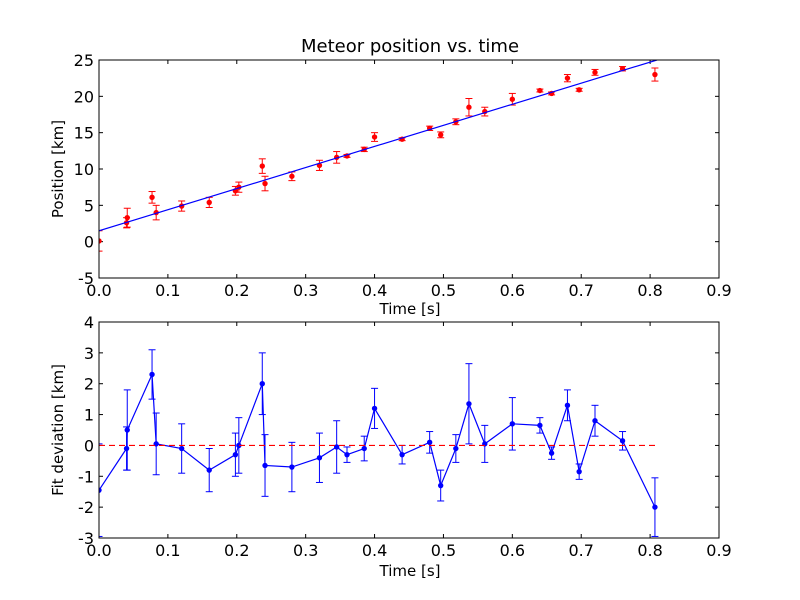 The image size is (800, 600). Describe the element at coordinates (410, 571) in the screenshot. I see `deviation-x-axis-label: Time [s]` at that location.